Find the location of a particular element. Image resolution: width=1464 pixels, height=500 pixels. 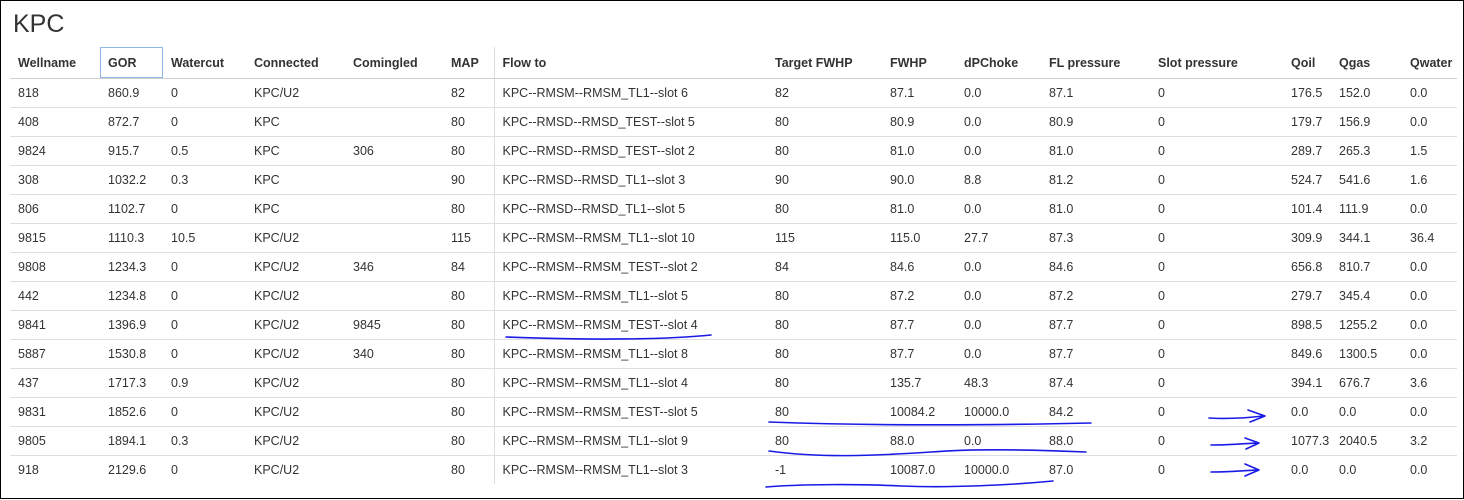

cell-qoil: 309.9 is located at coordinates (1307, 238).